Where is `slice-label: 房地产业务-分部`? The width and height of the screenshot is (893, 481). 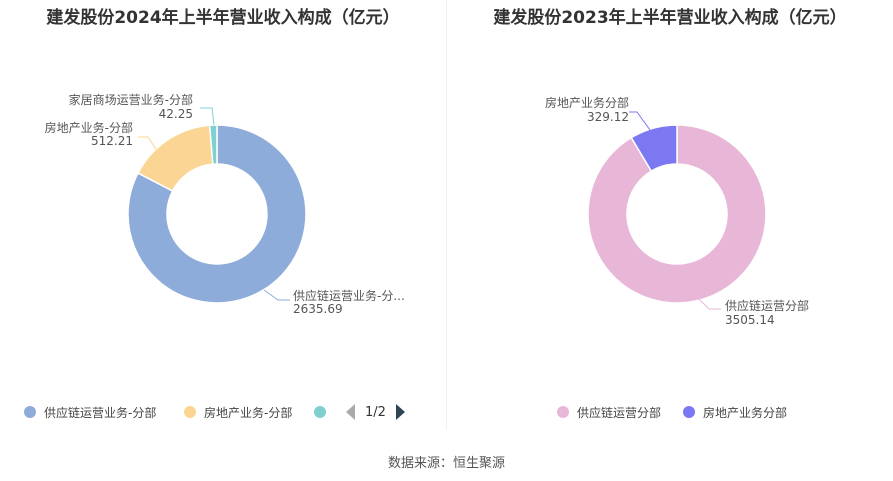
slice-label: 房地产业务-分部 is located at coordinates (89, 127).